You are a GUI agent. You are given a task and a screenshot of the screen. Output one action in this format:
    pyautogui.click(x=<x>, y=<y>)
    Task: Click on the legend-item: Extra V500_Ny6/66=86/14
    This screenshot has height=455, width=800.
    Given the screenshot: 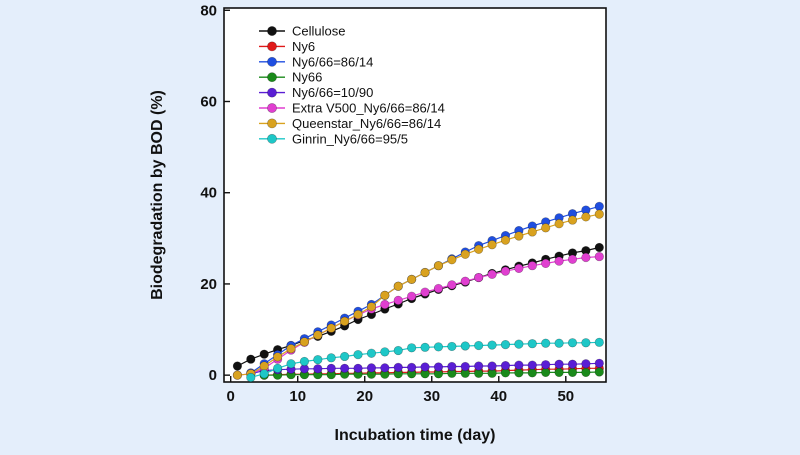 What is the action you would take?
    pyautogui.click(x=352, y=108)
    